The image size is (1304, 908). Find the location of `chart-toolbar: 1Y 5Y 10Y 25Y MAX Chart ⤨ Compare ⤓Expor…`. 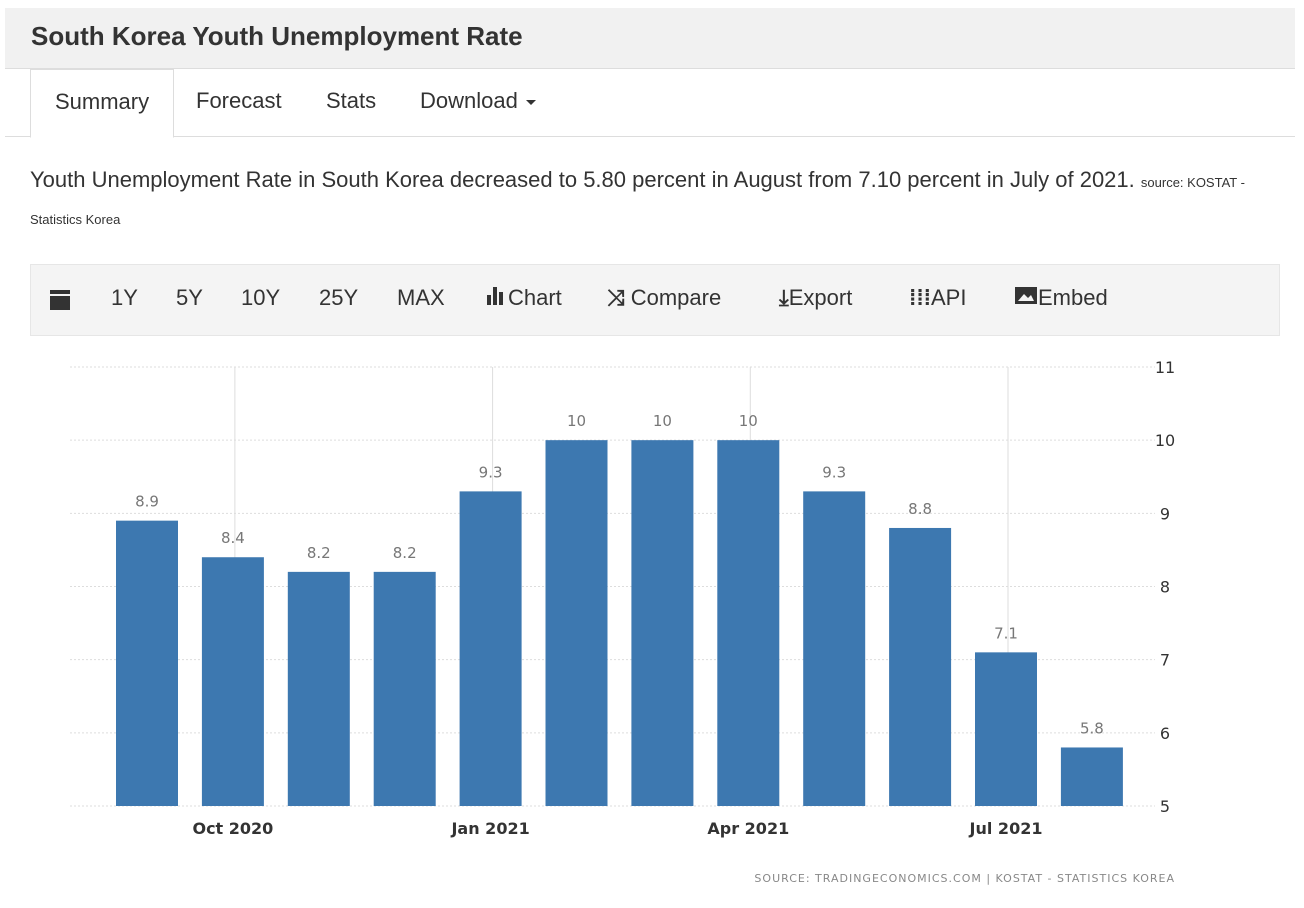

chart-toolbar: 1Y 5Y 10Y 25Y MAX Chart ⤨ Compare ⤓Expor… is located at coordinates (655, 300).